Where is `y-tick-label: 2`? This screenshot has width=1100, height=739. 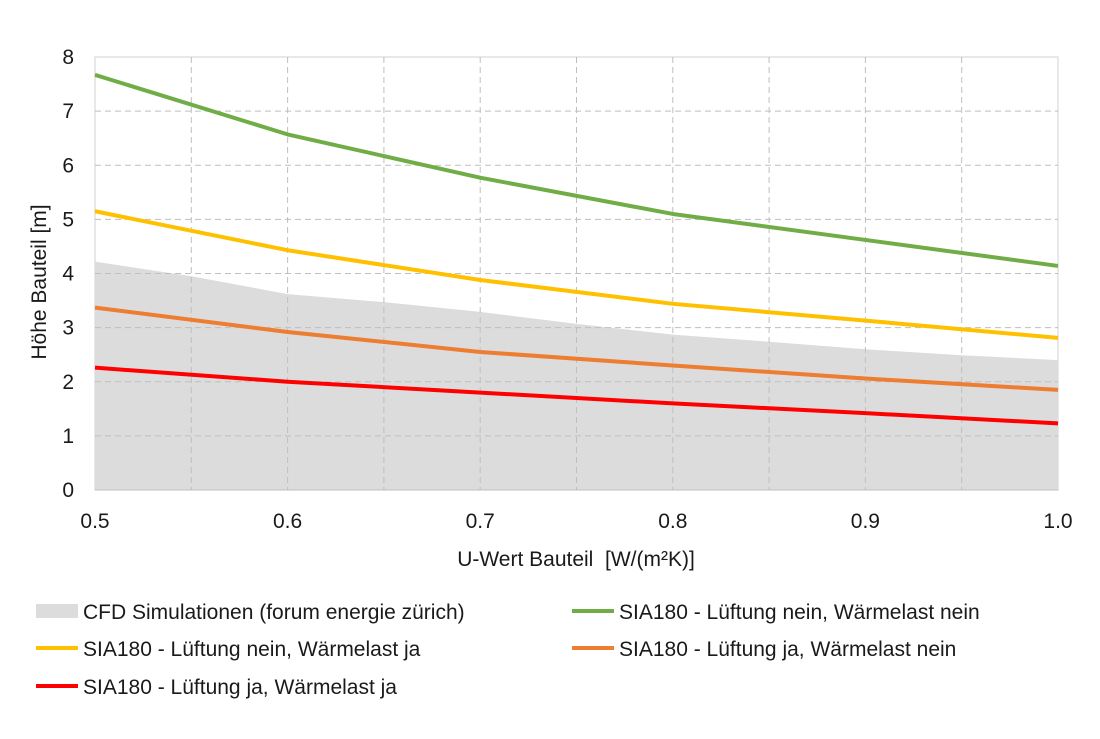
y-tick-label: 2 is located at coordinates (68, 382).